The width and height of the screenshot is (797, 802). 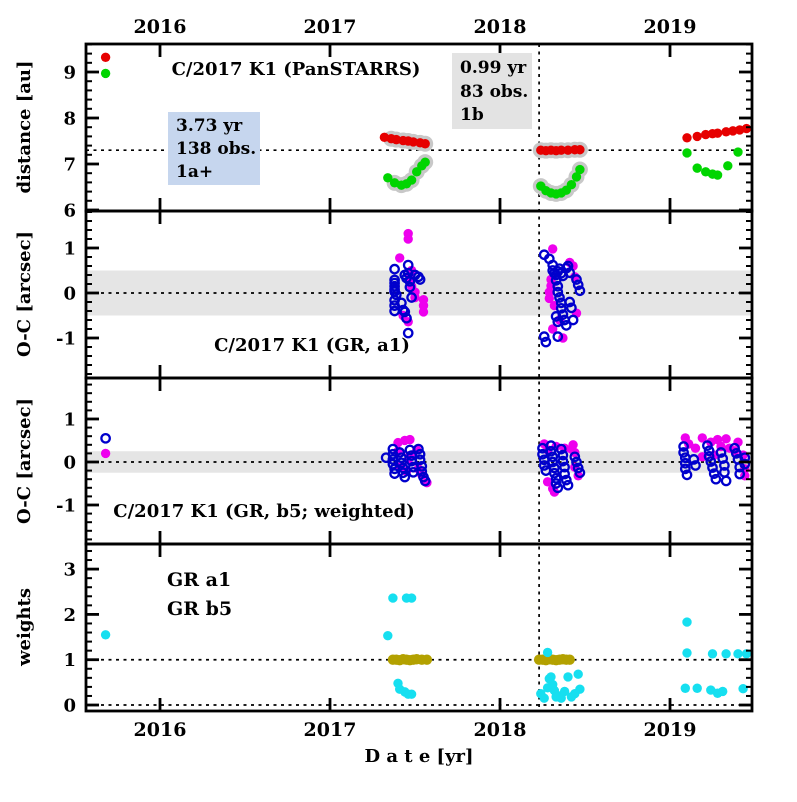 I want to click on y-tick-label: 6, so click(x=69, y=210).